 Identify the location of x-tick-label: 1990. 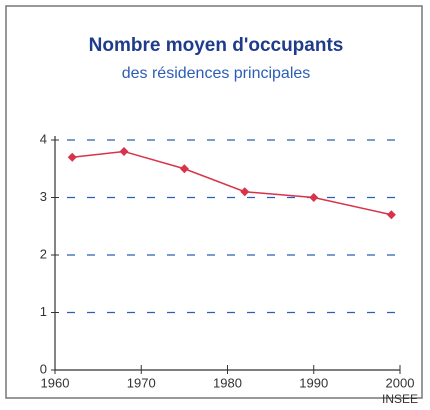
(313, 382).